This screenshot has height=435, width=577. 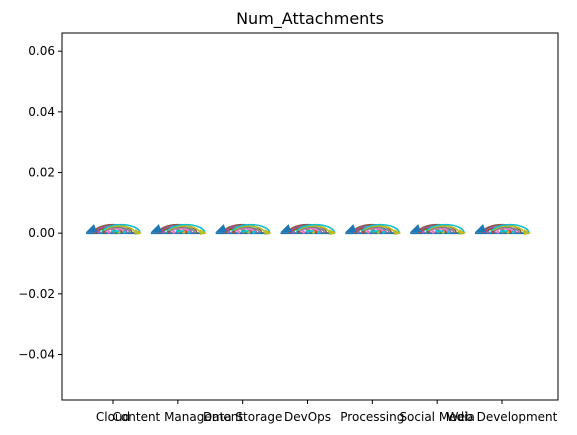 What do you see at coordinates (372, 417) in the screenshot?
I see `x-tick-label: Processing` at bounding box center [372, 417].